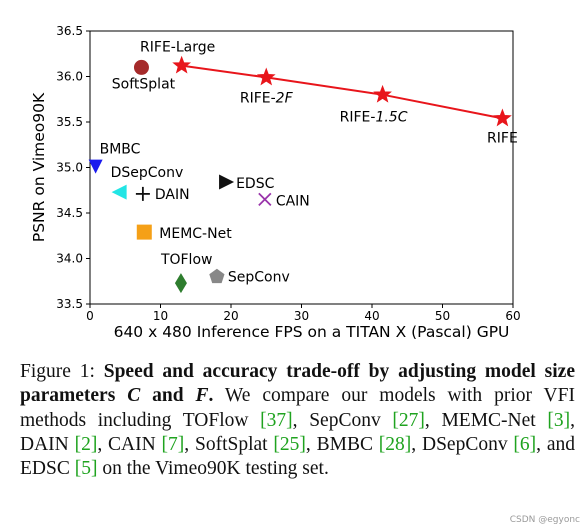  Describe the element at coordinates (502, 138) in the screenshot. I see `rife-label: RIFE` at that location.